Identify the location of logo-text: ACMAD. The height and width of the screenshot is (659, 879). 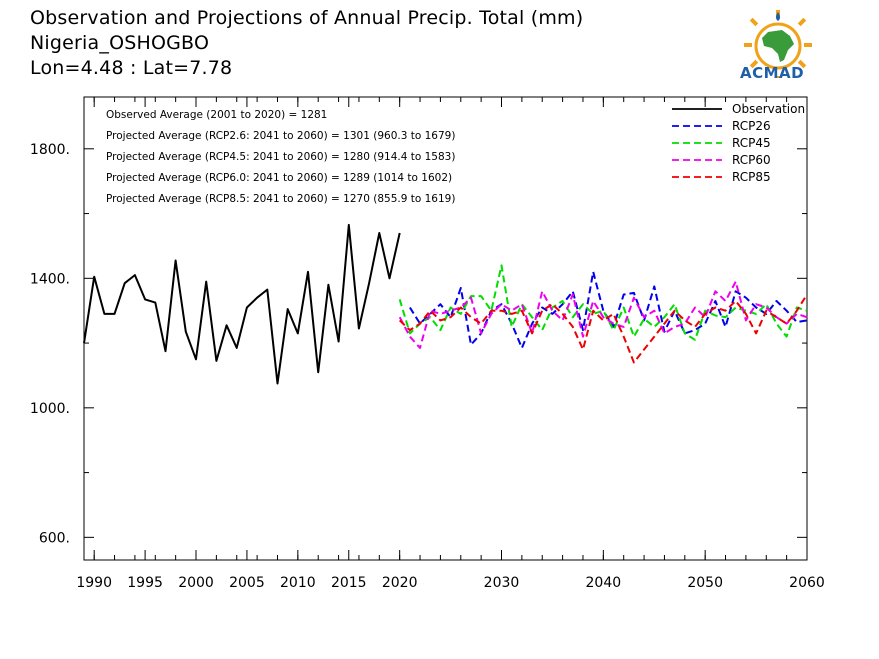
(772, 73).